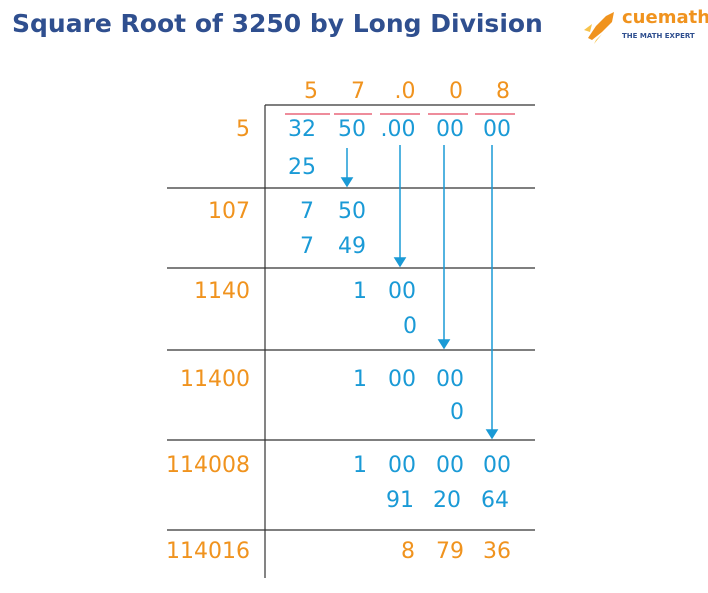  Describe the element at coordinates (503, 91) in the screenshot. I see `quotient-digit: 8` at that location.